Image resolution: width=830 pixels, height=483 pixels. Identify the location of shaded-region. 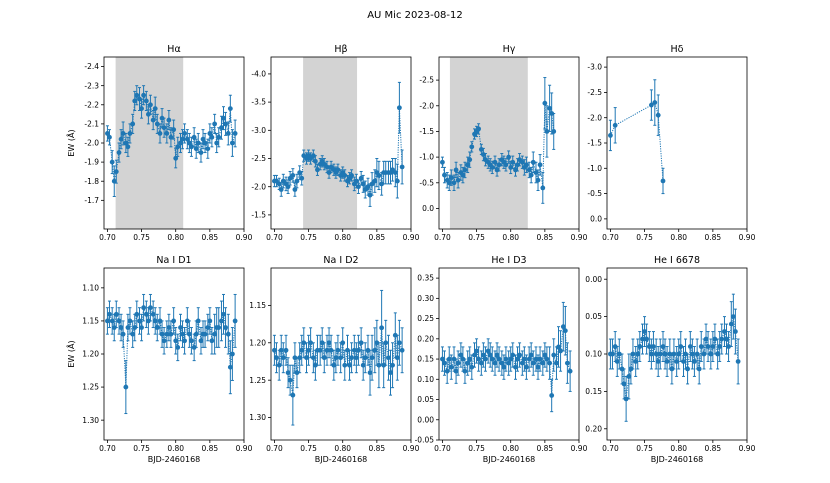
(330, 143).